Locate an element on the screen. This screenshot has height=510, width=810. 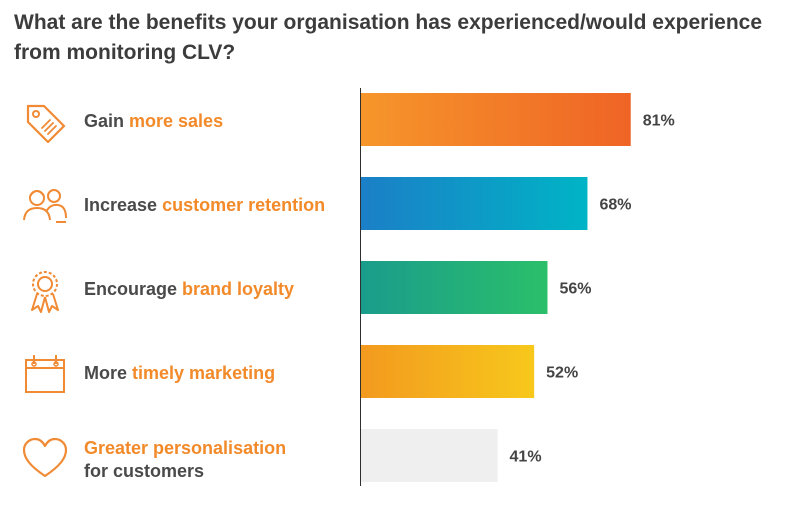
award-ribbon-icon is located at coordinates (45, 292).